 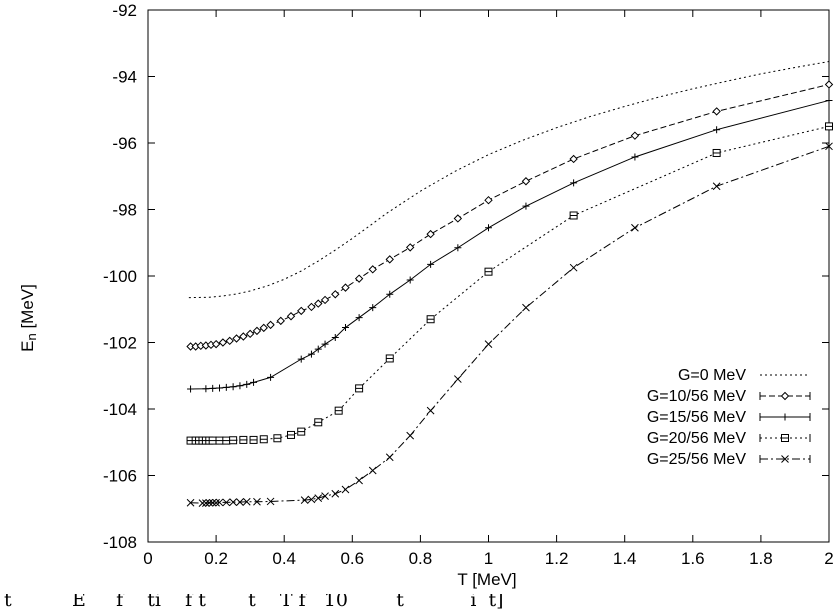 What do you see at coordinates (421, 558) in the screenshot?
I see `x-tick-label: 0.8` at bounding box center [421, 558].